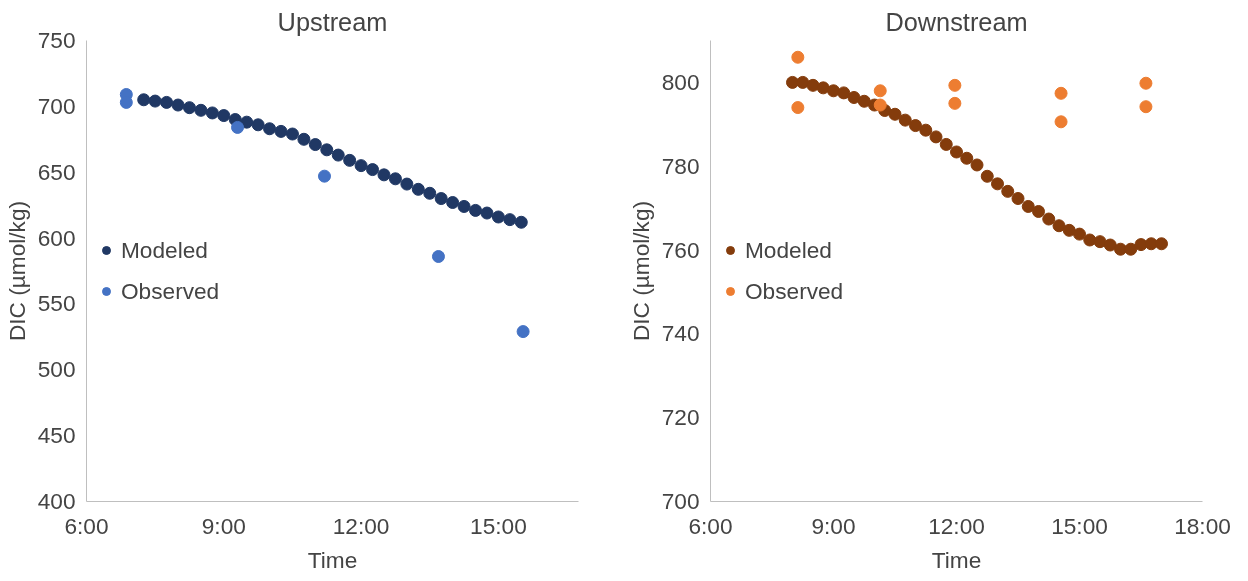 This screenshot has height=581, width=1248. I want to click on y-tick-label: 500, so click(56, 369).